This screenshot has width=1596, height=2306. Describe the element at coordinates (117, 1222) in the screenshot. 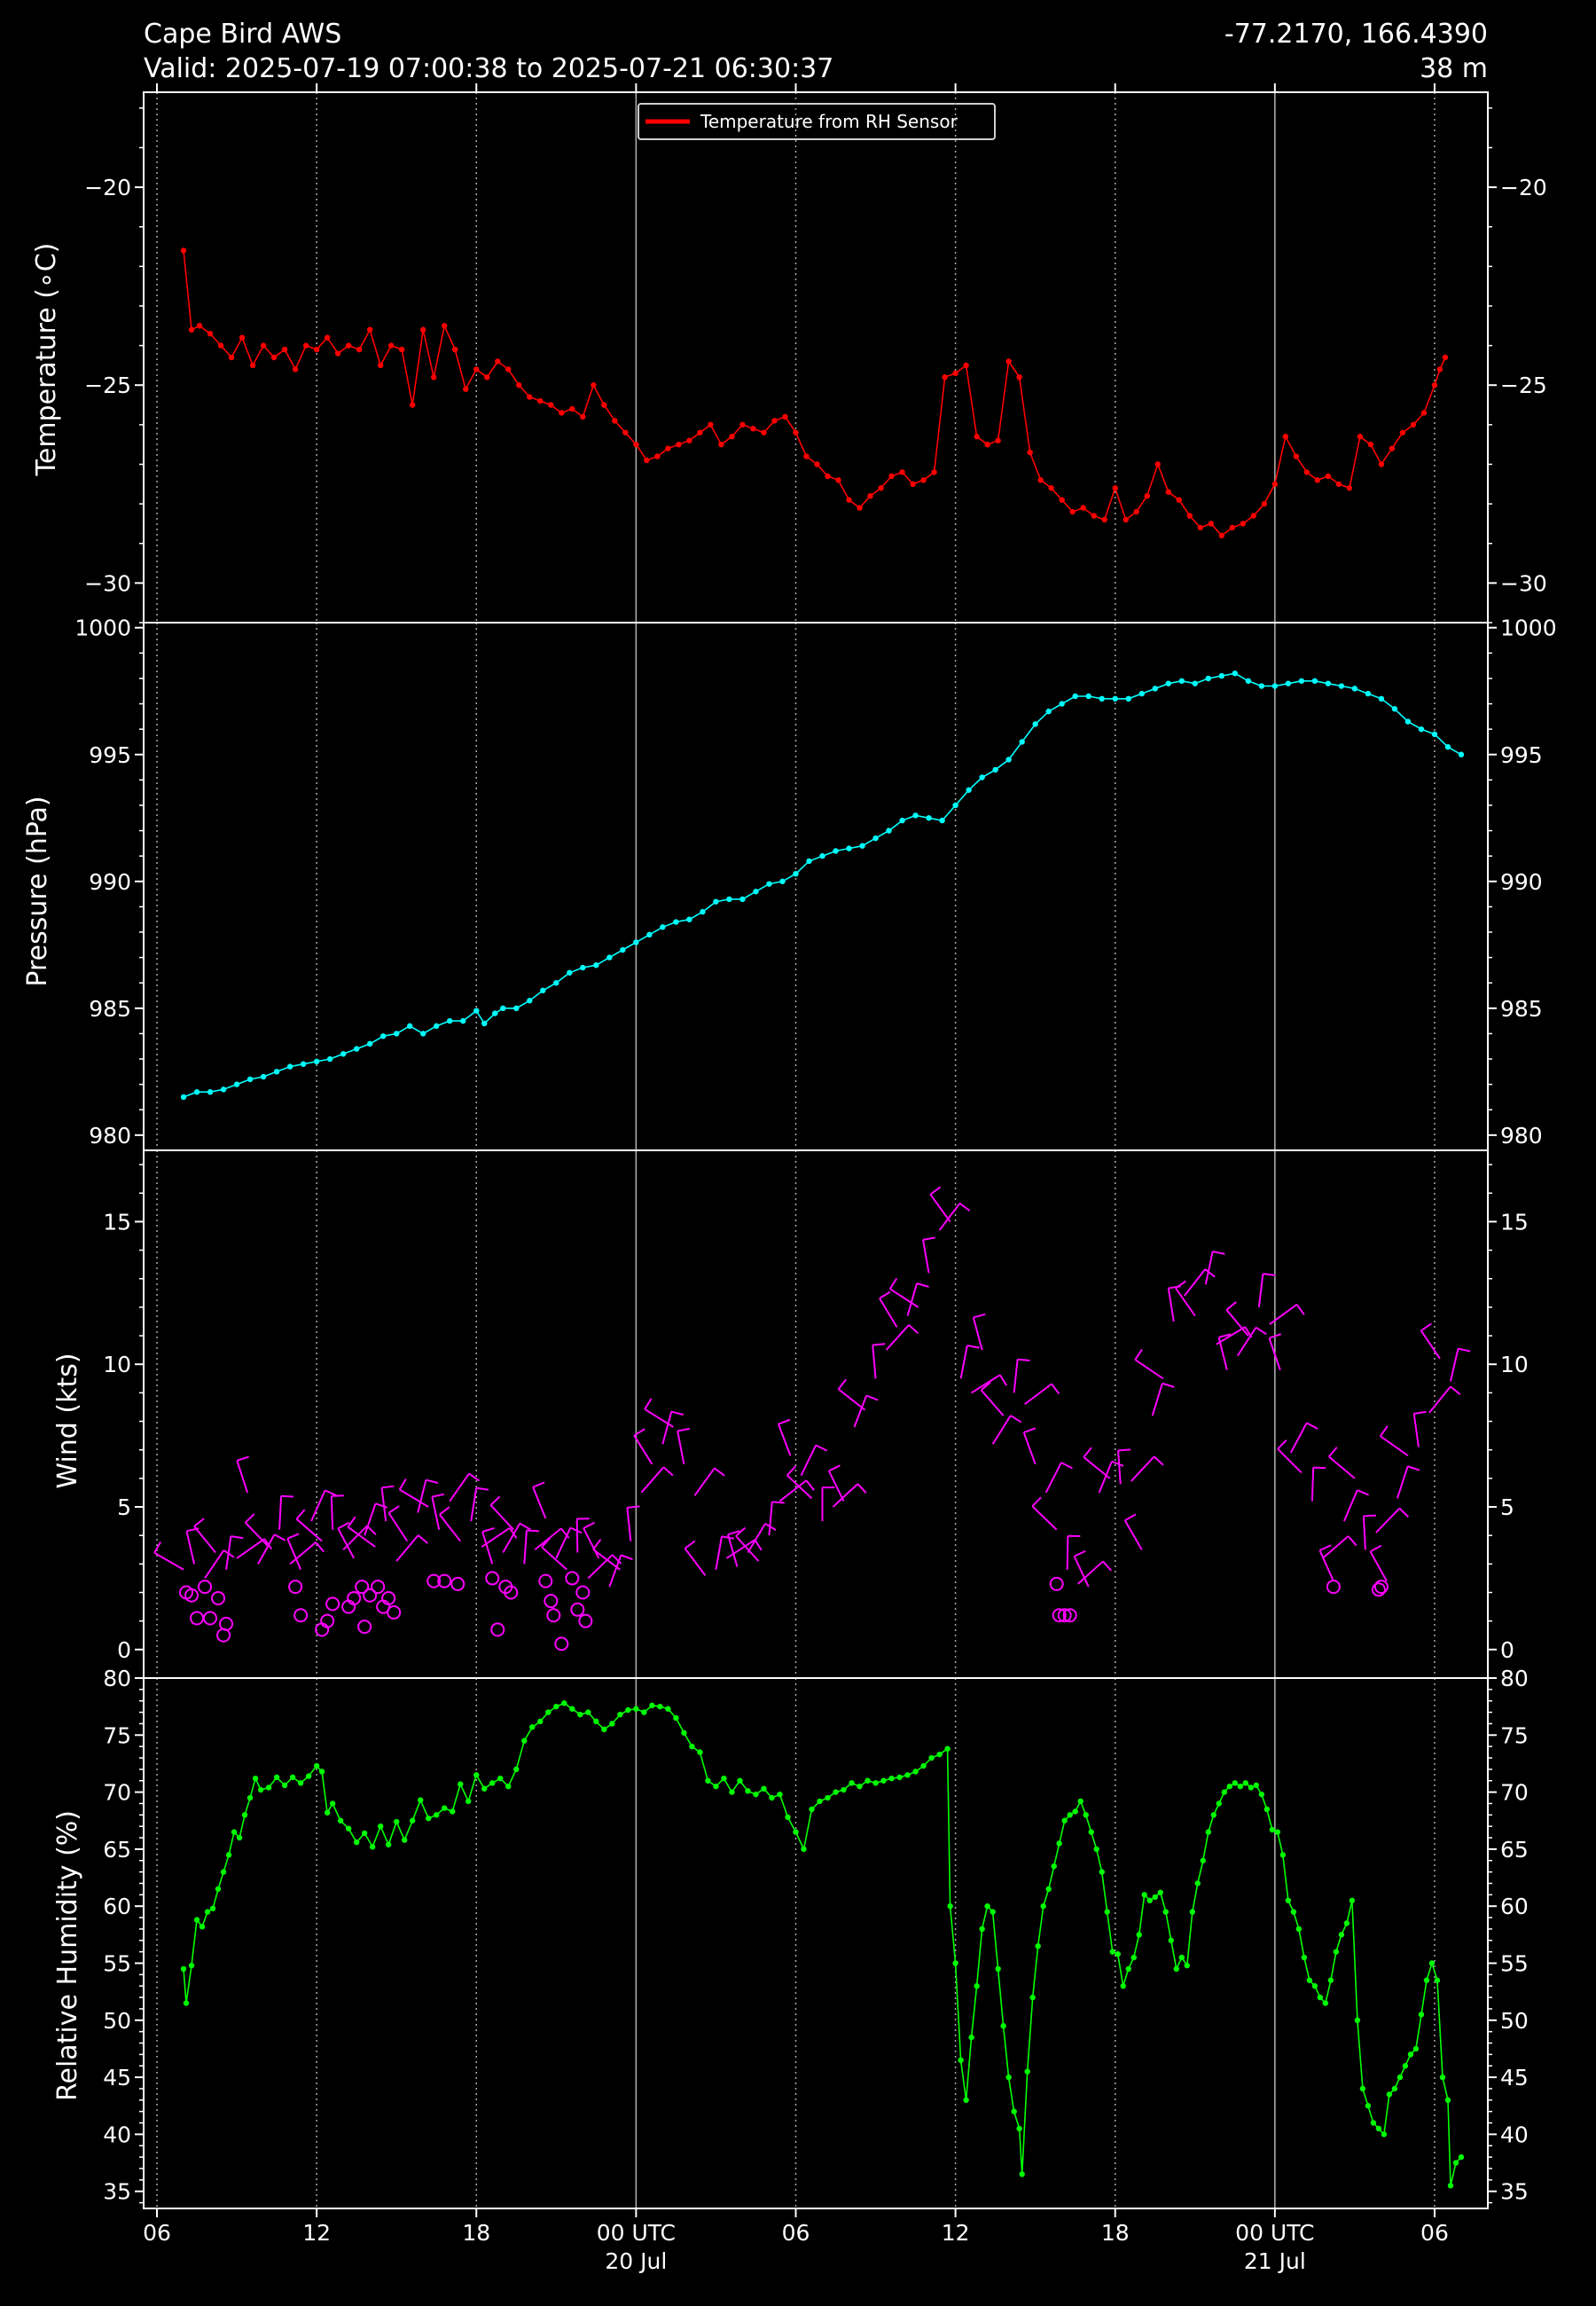

I see `y-tick-label-left: 15` at that location.